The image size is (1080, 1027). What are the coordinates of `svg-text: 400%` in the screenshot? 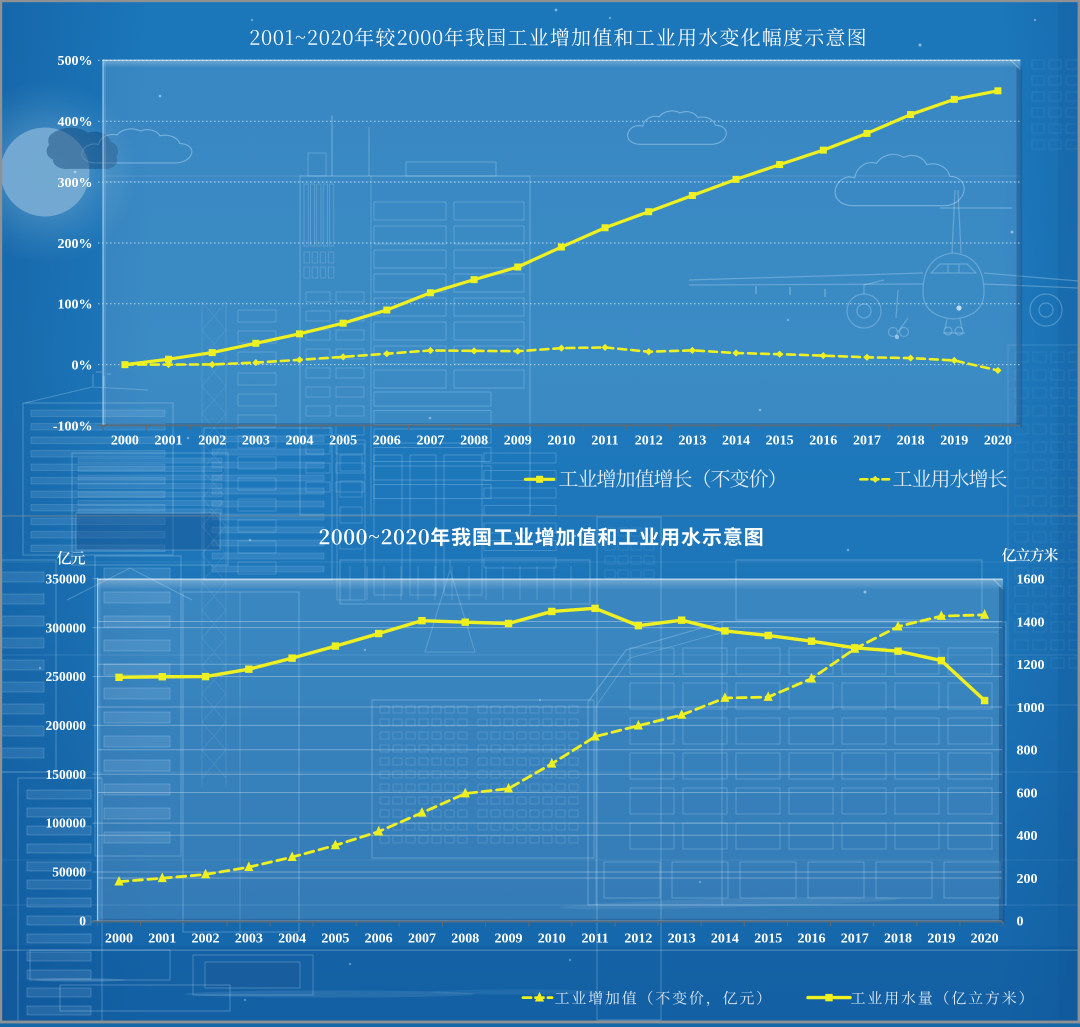 It's located at (75, 122).